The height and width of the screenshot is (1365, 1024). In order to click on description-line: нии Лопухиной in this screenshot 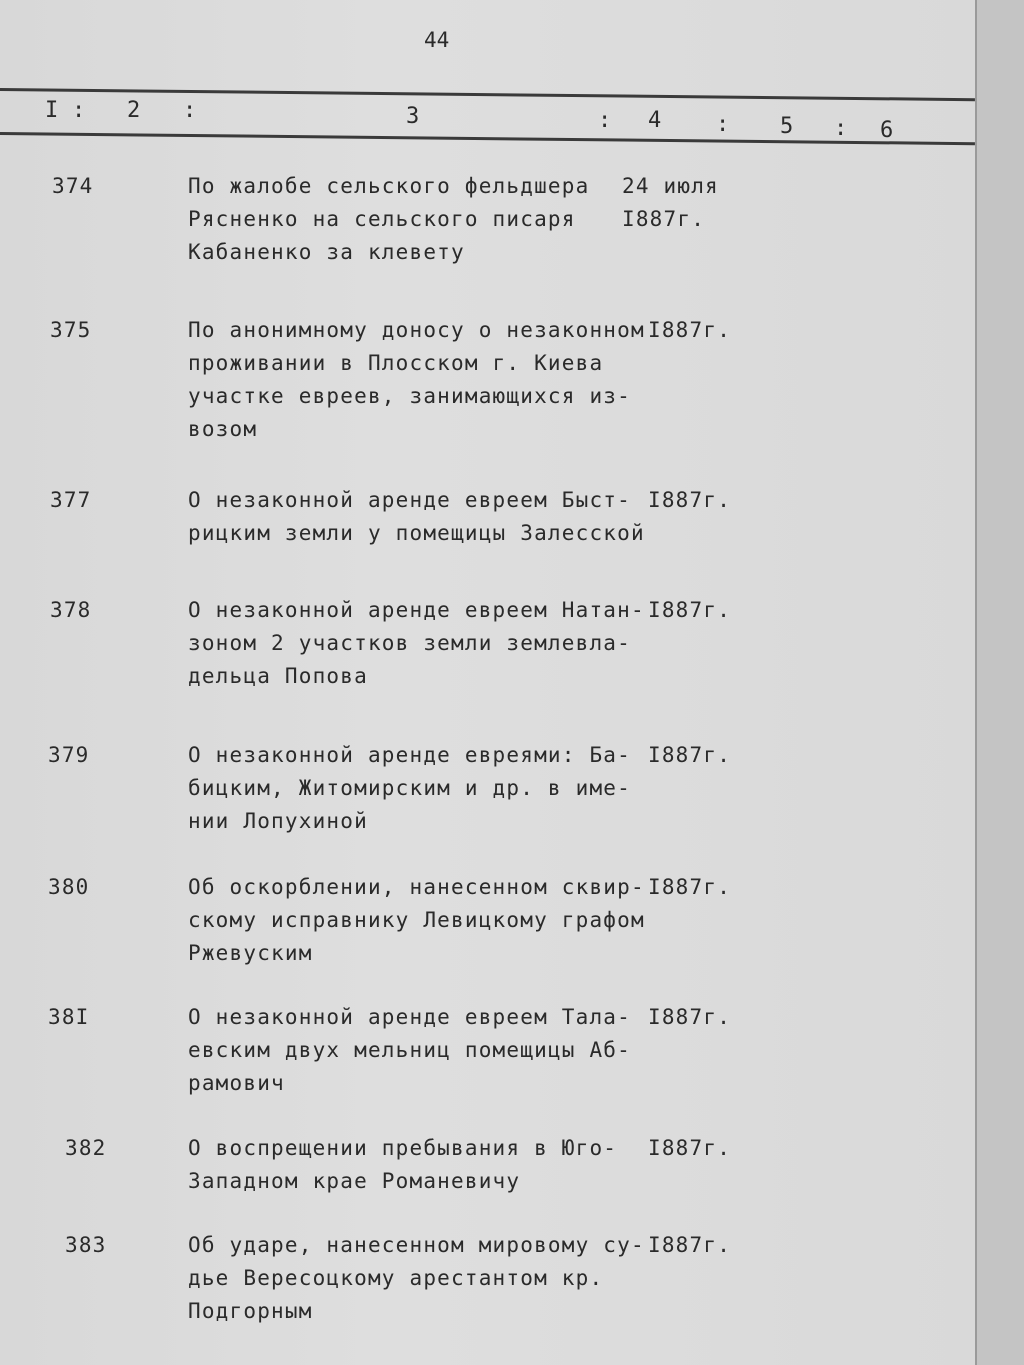, I will do `click(278, 821)`.